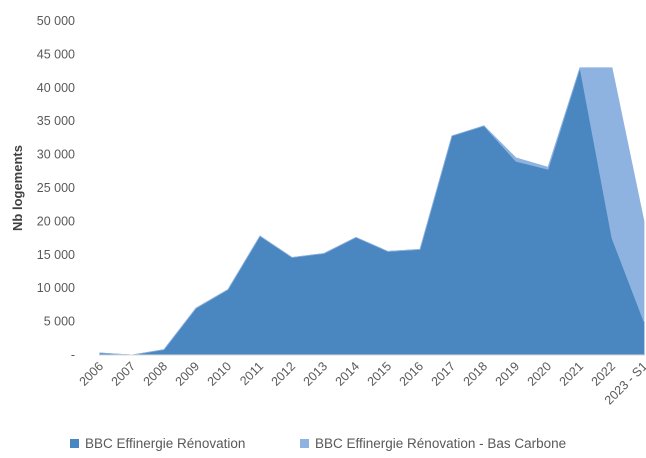  Describe the element at coordinates (56, 255) in the screenshot. I see `y-tick-label: 15 000` at that location.